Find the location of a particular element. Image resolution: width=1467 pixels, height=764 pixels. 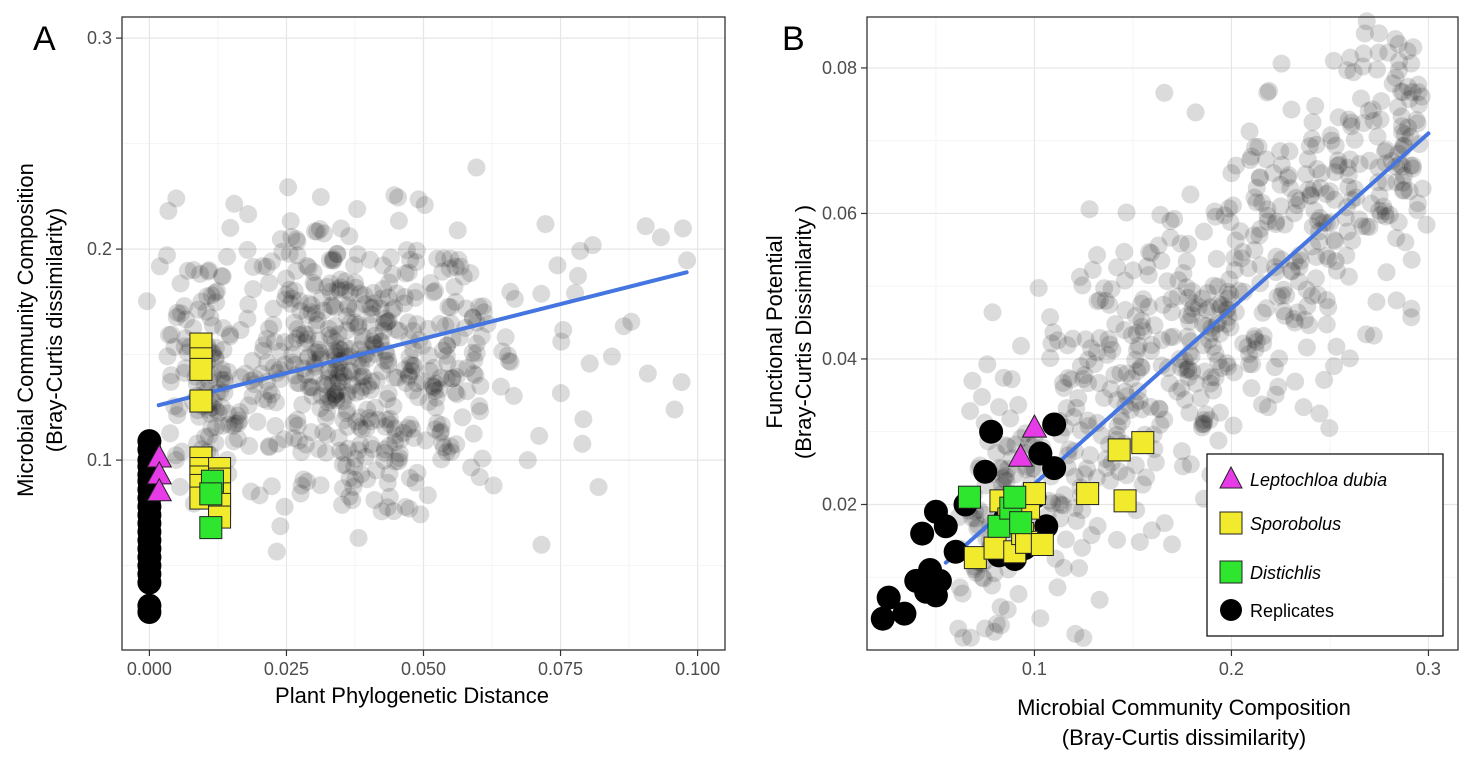

point-sporobolus is located at coordinates (1119, 450).